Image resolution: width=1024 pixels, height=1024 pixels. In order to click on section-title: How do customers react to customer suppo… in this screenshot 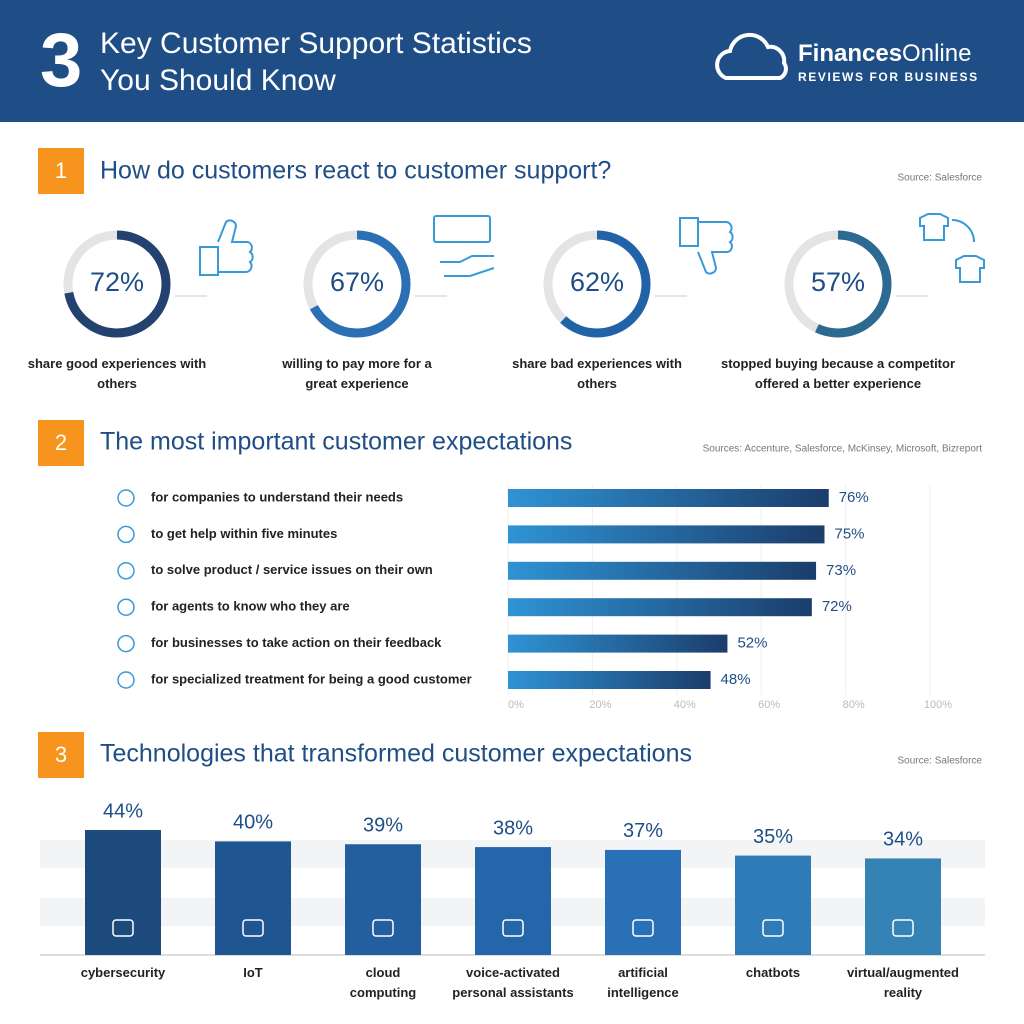, I will do `click(355, 171)`.